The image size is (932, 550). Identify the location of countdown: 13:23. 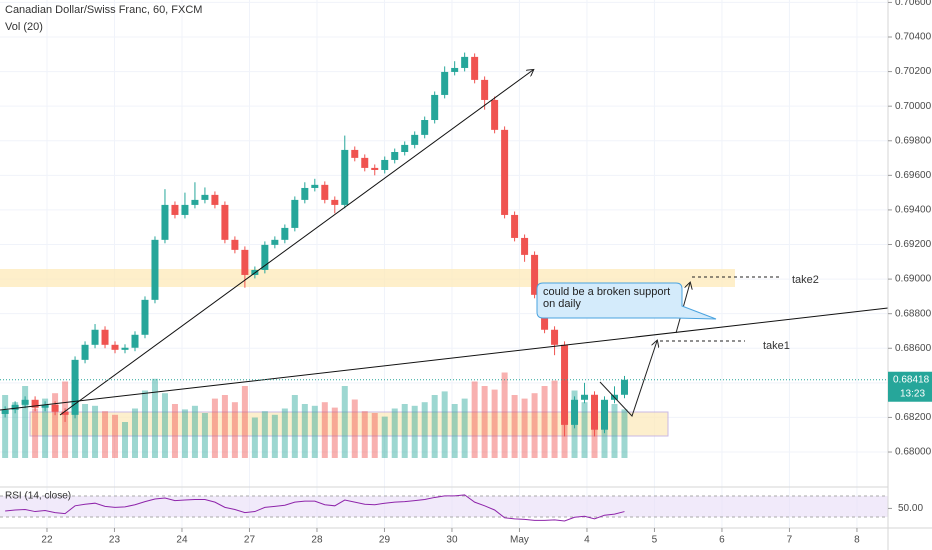
(912, 393).